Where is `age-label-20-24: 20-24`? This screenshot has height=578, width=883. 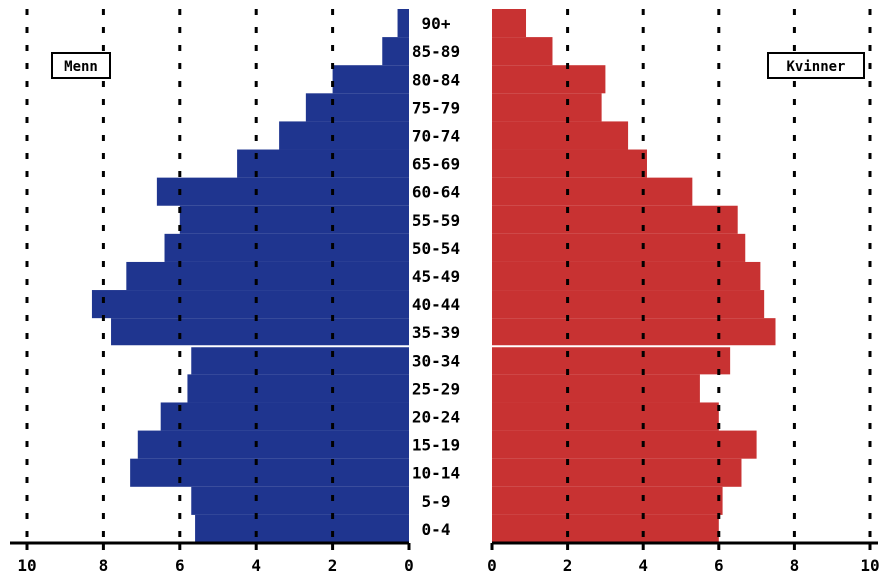
age-label-20-24: 20-24 is located at coordinates (436, 417).